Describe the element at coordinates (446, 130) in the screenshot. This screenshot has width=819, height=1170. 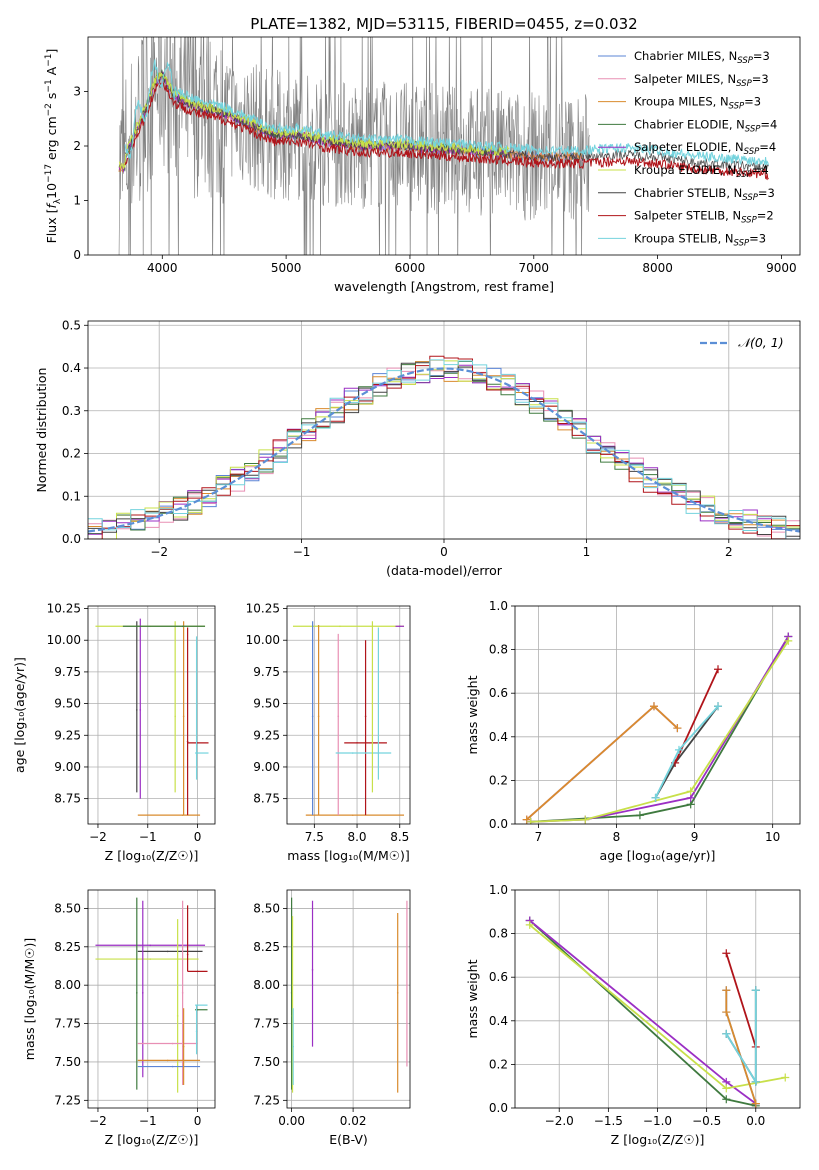
I see `model-line-salpeter_stelib` at that location.